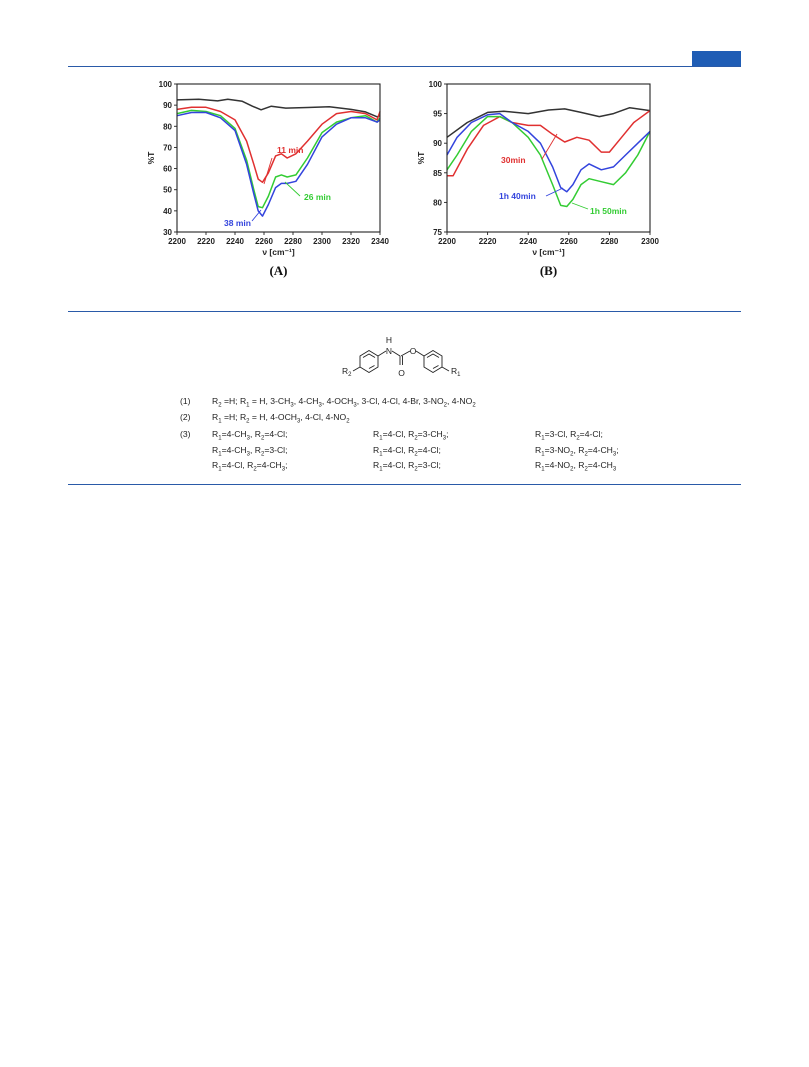 The width and height of the screenshot is (809, 1067). Describe the element at coordinates (389, 351) in the screenshot. I see `nitrogen-label: N` at that location.